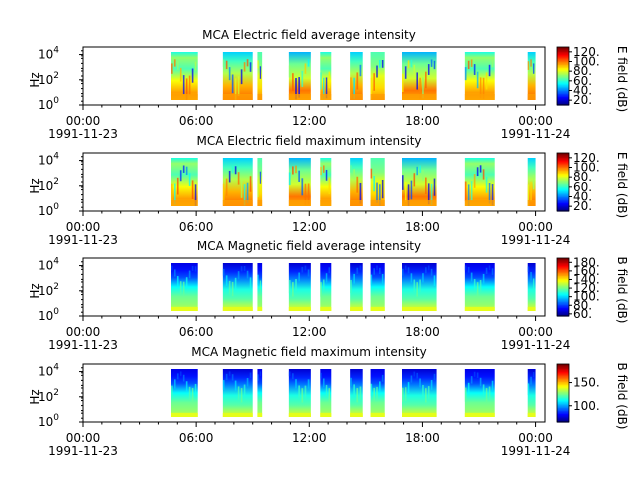  I want to click on colorbar-tick-label: 180., so click(586, 262).